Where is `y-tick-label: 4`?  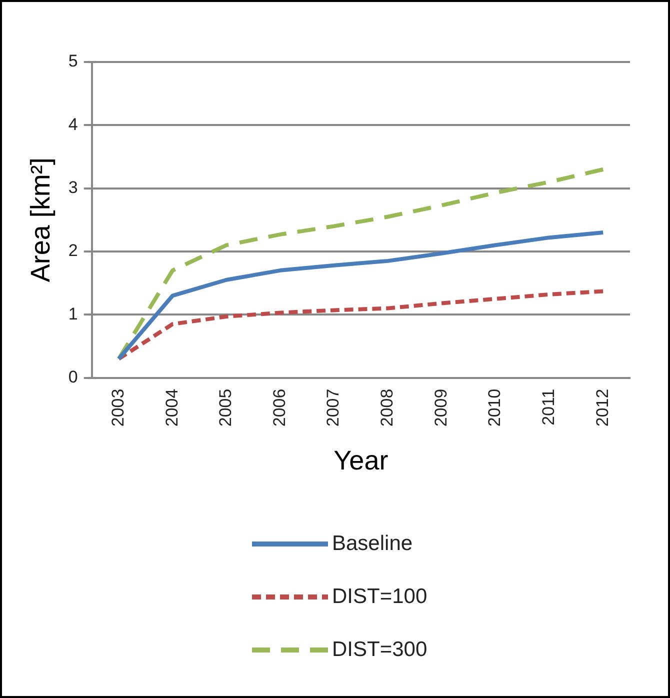 y-tick-label: 4 is located at coordinates (73, 124).